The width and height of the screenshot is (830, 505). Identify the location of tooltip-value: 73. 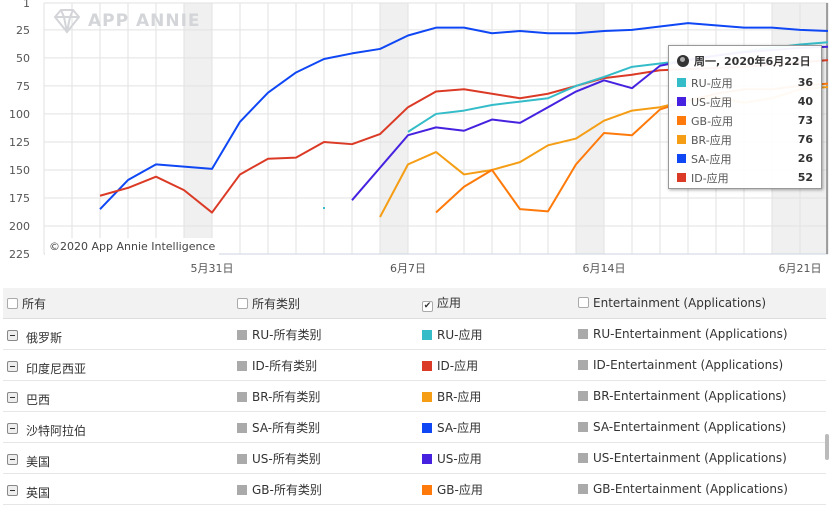
(805, 120).